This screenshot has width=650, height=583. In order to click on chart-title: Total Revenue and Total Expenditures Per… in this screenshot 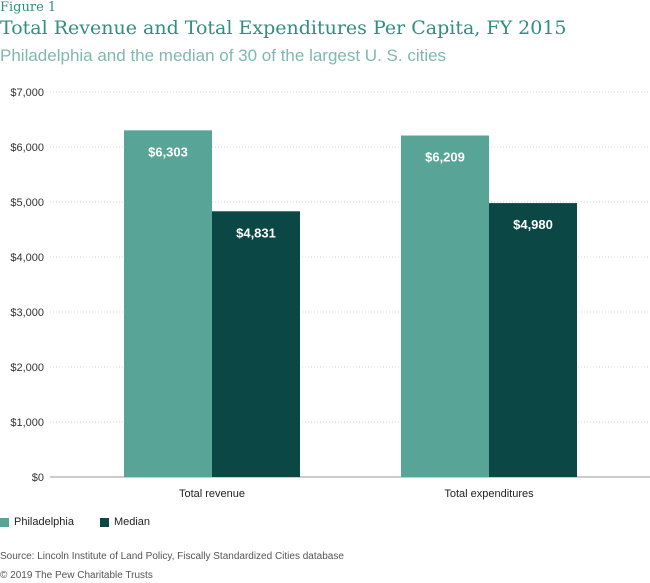, I will do `click(283, 28)`.